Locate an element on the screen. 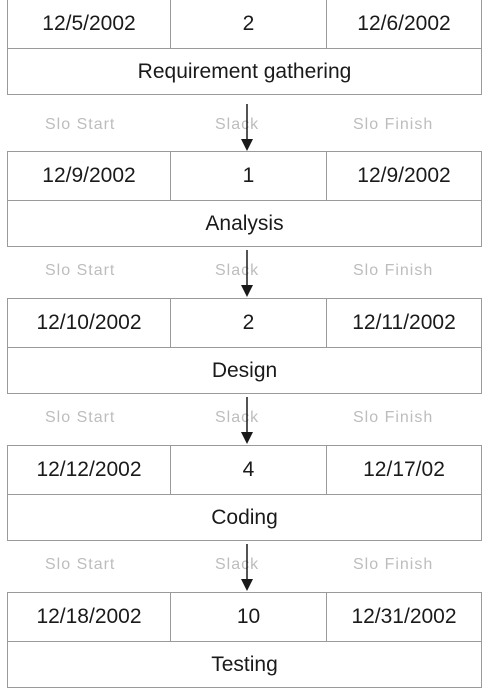  task-info-row: 12/18/2002 10 12/31/2002 is located at coordinates (244, 617).